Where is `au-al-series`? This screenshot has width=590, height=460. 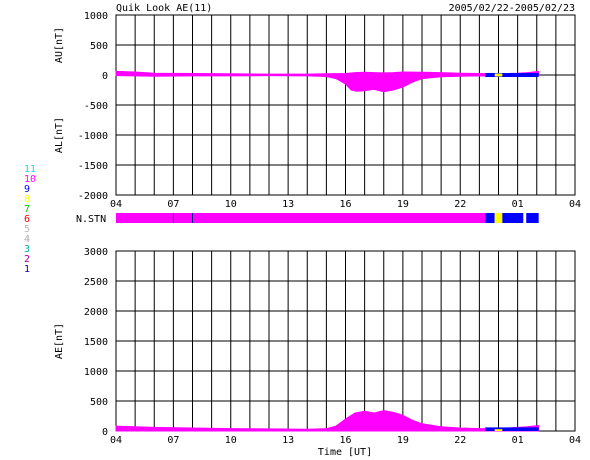
au-al-series is located at coordinates (327, 81).